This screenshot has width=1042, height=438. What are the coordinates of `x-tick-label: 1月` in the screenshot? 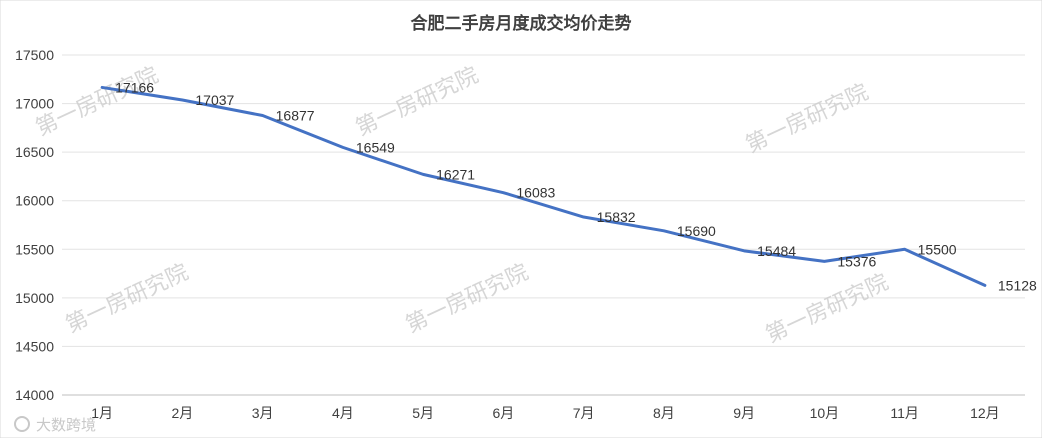 It's located at (102, 413).